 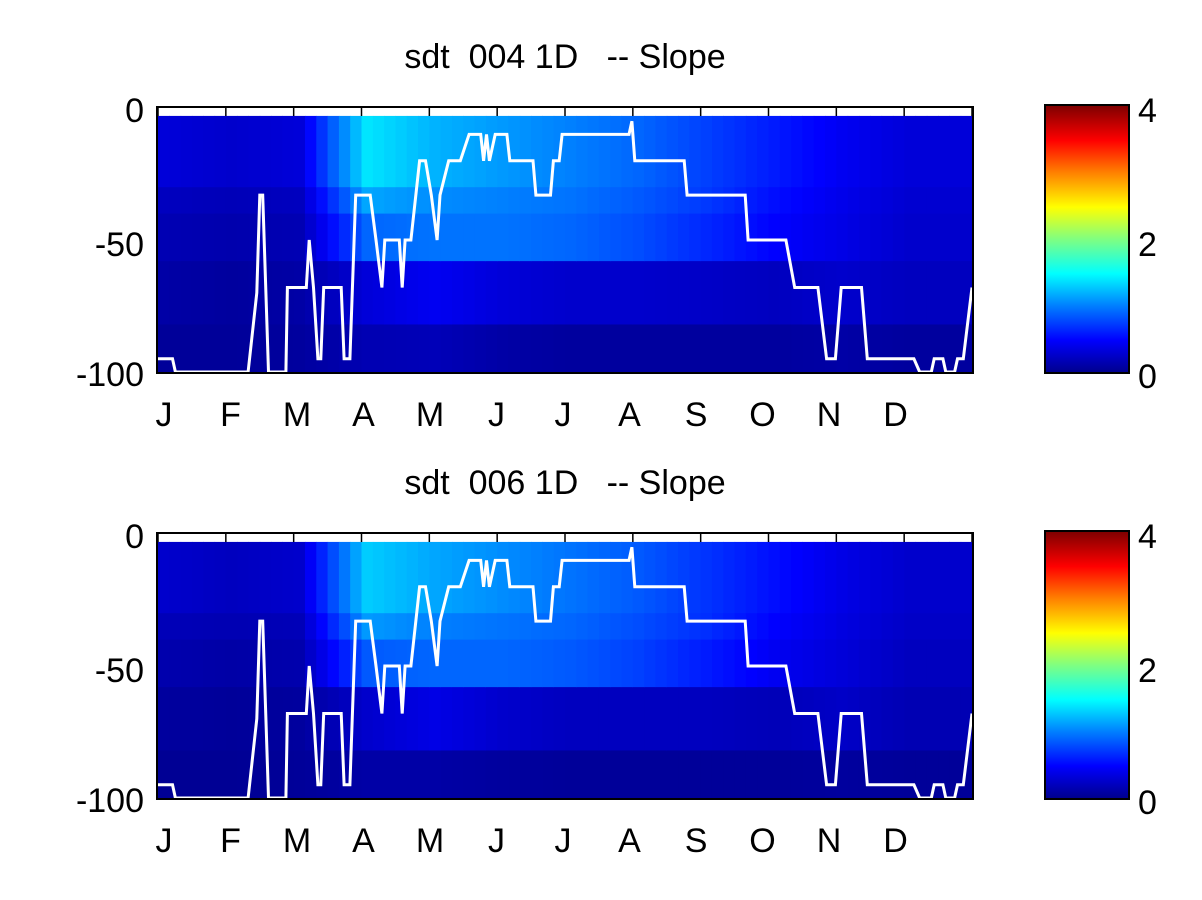 What do you see at coordinates (109, 375) in the screenshot?
I see `y-tick-label: -100` at bounding box center [109, 375].